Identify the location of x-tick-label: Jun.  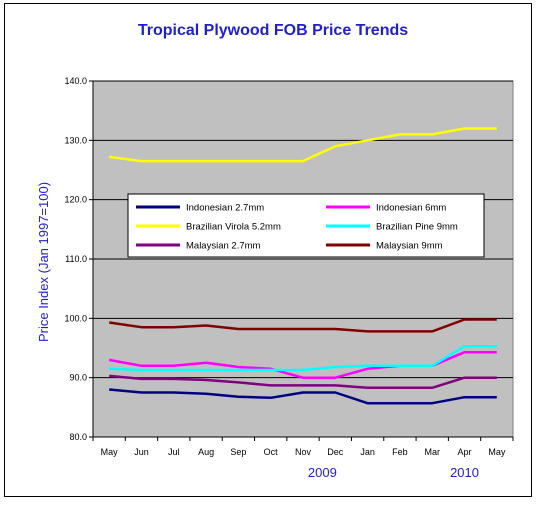
(141, 452).